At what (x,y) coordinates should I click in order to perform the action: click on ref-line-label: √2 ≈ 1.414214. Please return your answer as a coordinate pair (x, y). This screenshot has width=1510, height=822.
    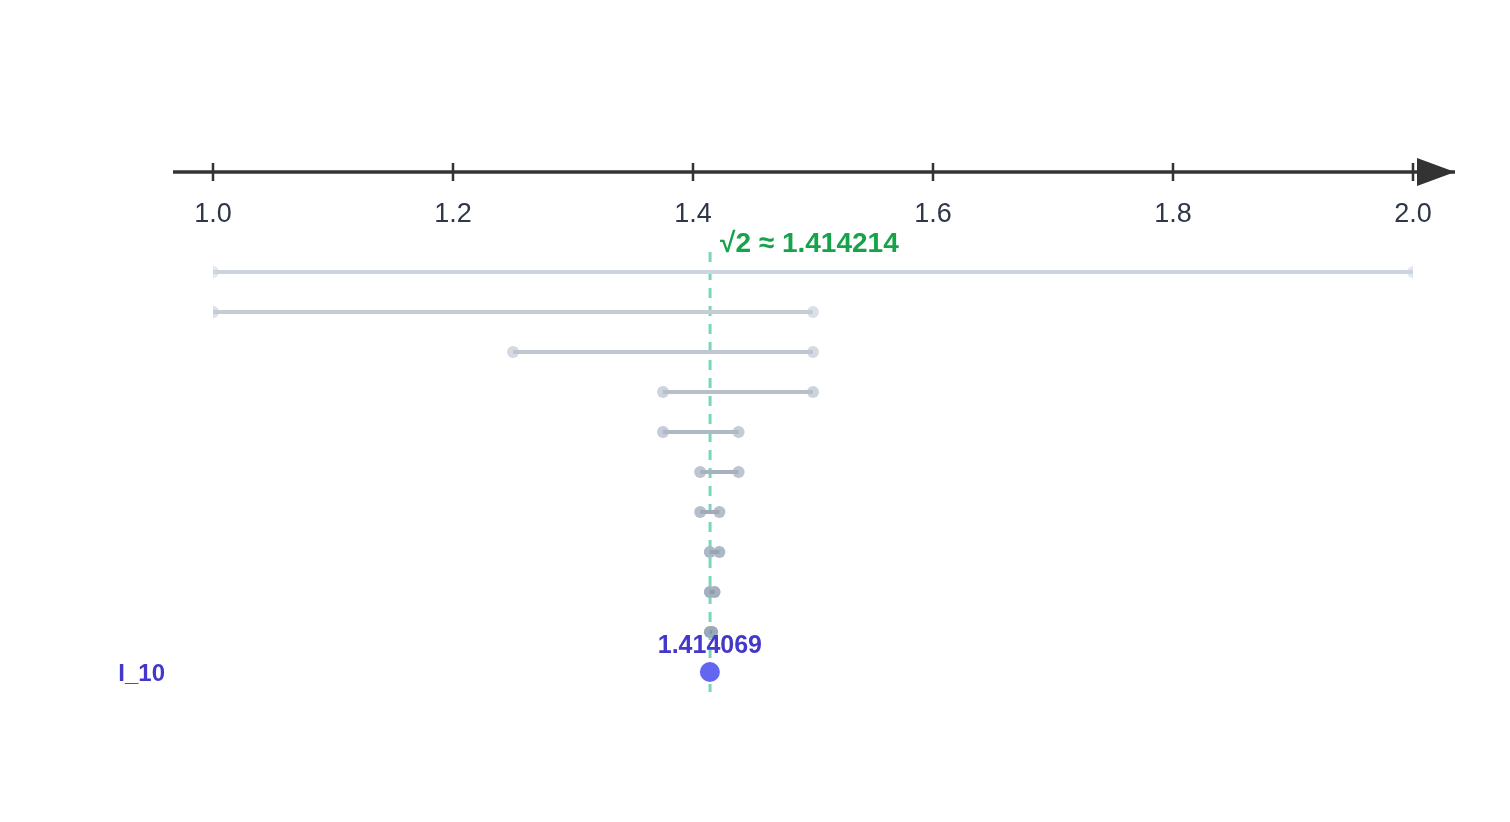
    Looking at the image, I should click on (810, 242).